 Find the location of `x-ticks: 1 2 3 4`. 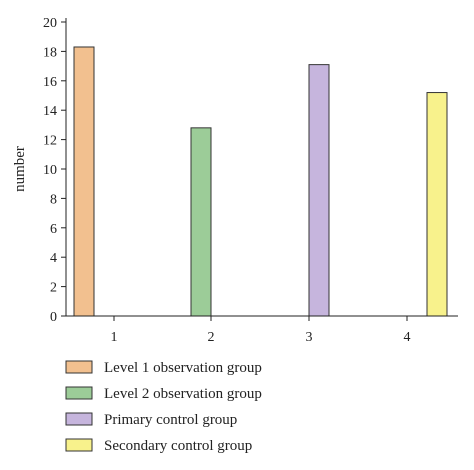

x-ticks: 1 2 3 4 is located at coordinates (261, 330).